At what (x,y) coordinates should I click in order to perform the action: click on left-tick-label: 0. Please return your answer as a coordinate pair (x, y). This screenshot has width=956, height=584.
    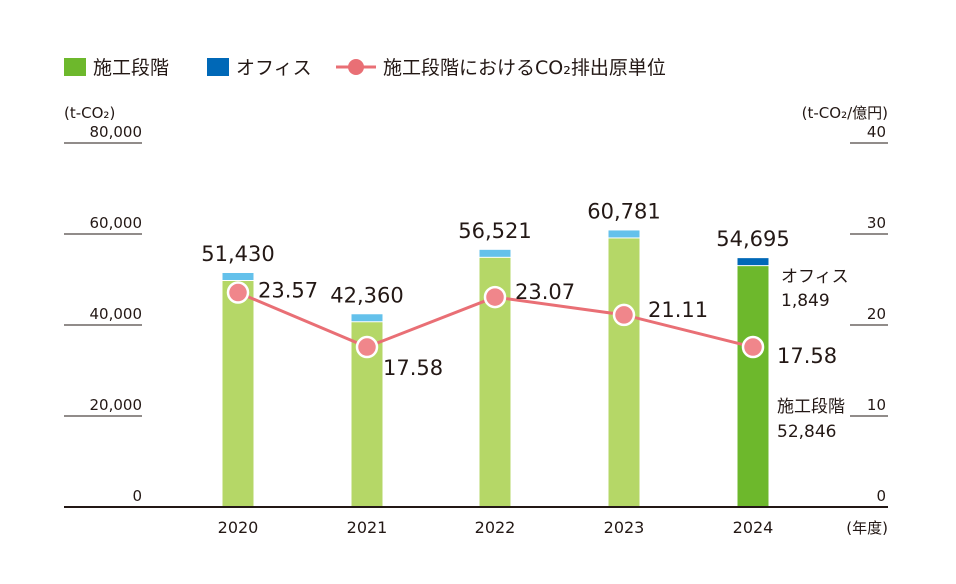
    Looking at the image, I should click on (137, 496).